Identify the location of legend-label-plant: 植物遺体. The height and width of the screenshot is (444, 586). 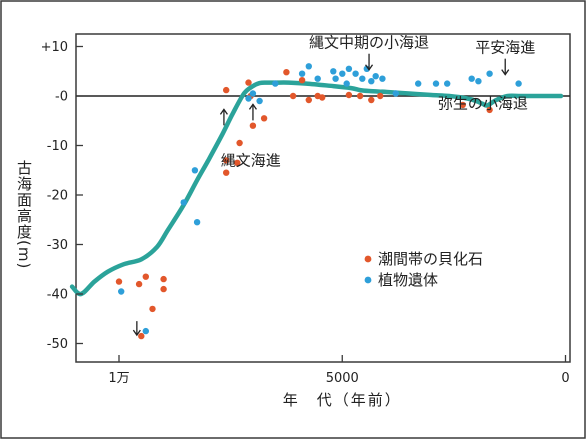
(408, 280).